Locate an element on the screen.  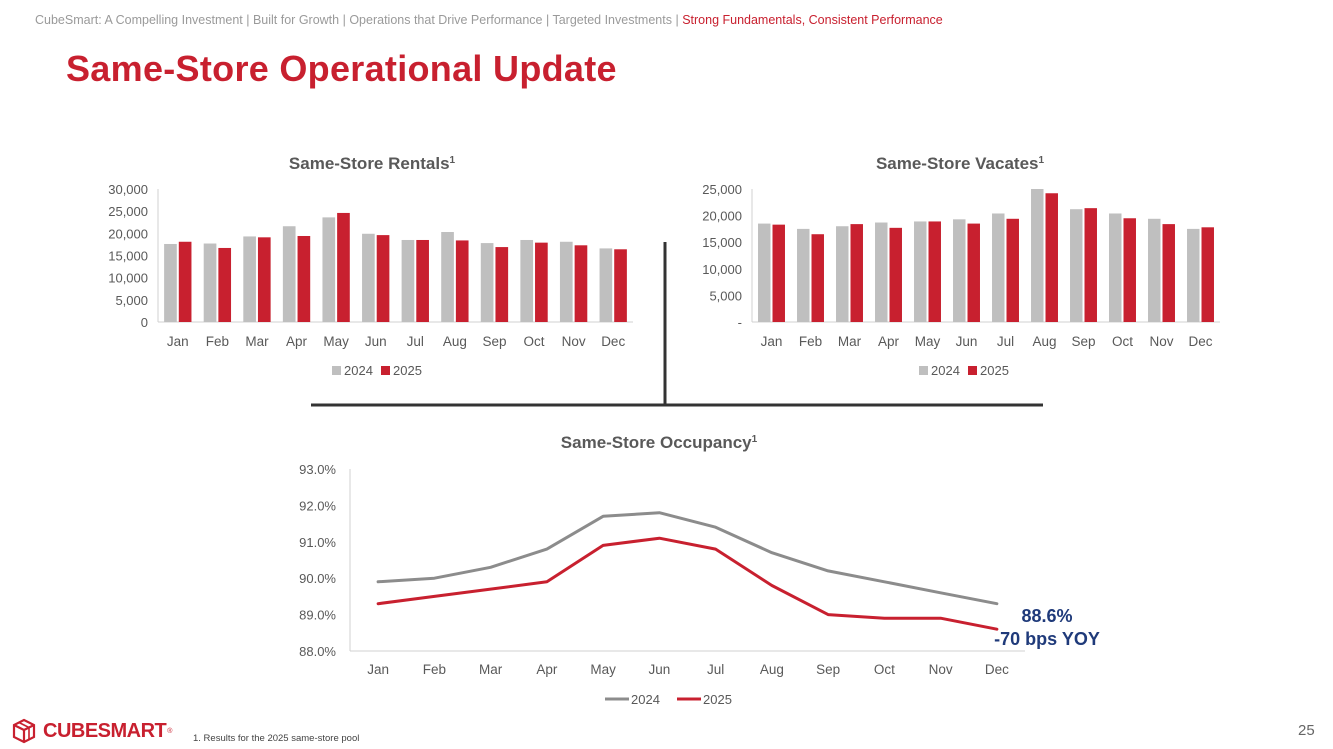
cubesmart-logo: CUBESMART ® is located at coordinates (91, 731).